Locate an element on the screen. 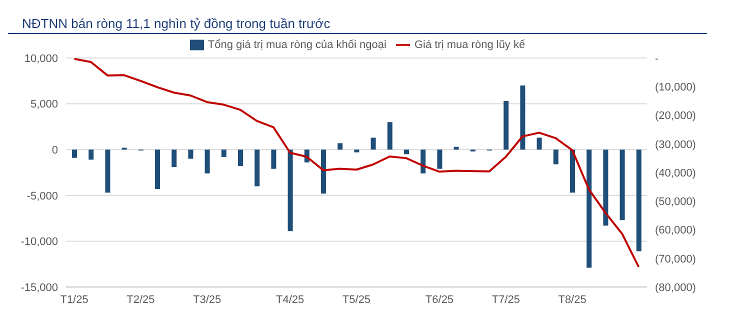 This screenshot has width=729, height=323. y2-tick-label: (40,000) is located at coordinates (675, 173).